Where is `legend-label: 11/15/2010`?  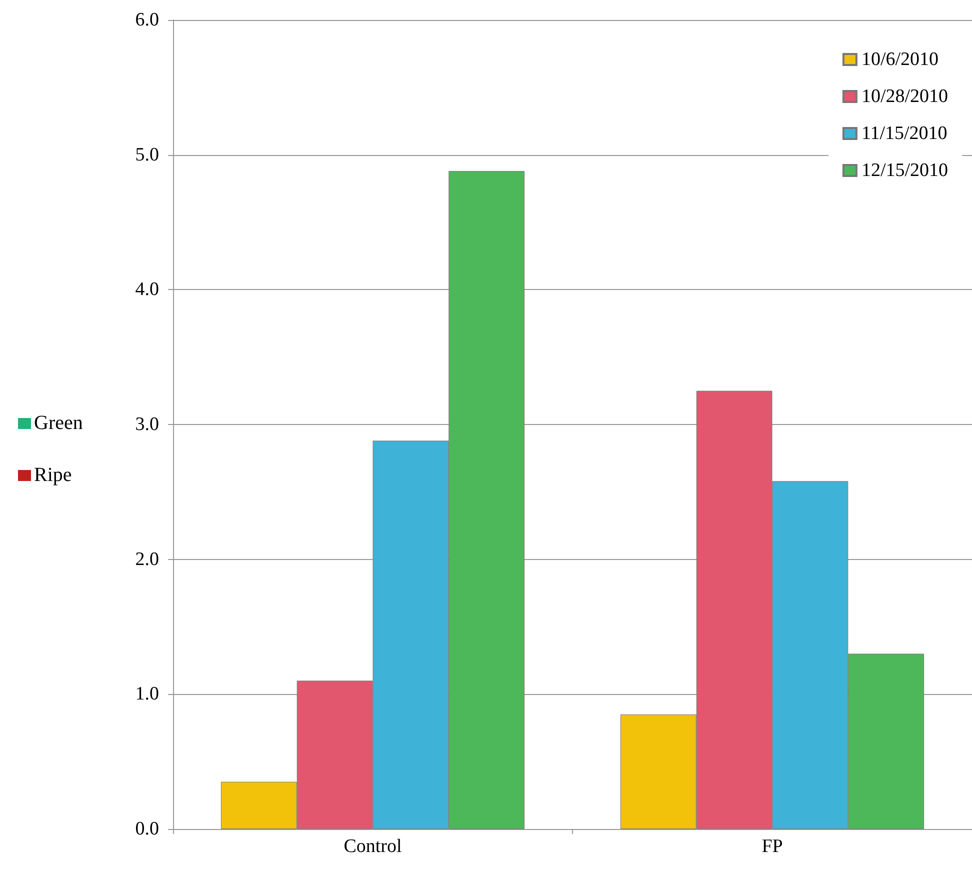 legend-label: 11/15/2010 is located at coordinates (904, 133).